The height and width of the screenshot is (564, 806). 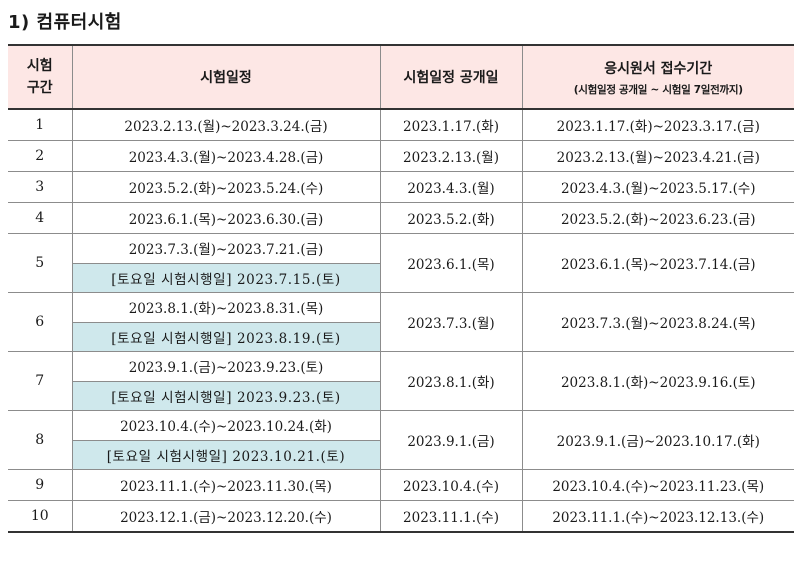 What do you see at coordinates (226, 485) in the screenshot?
I see `cell-exam-schedule: 2023.11.1.(수)~2023.11.30.(목)` at bounding box center [226, 485].